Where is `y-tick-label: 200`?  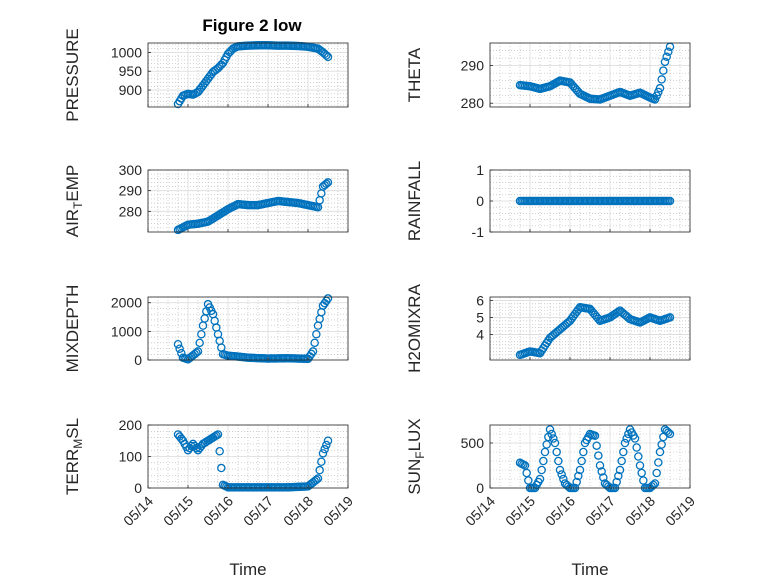 y-tick-label: 200 is located at coordinates (131, 425).